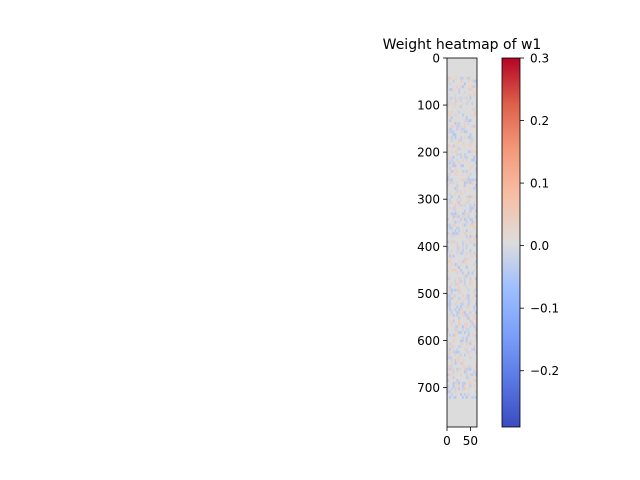  What do you see at coordinates (428, 200) in the screenshot?
I see `y-tick-label: 300` at bounding box center [428, 200].